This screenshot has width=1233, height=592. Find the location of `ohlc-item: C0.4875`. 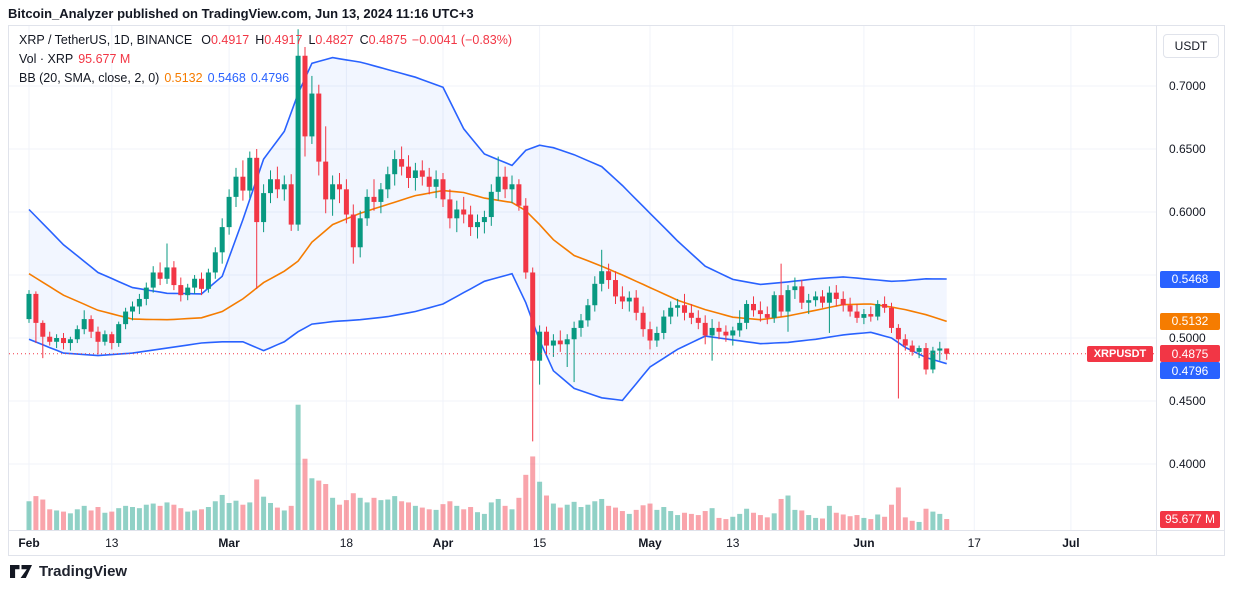

ohlc-item: C0.4875 is located at coordinates (383, 40).